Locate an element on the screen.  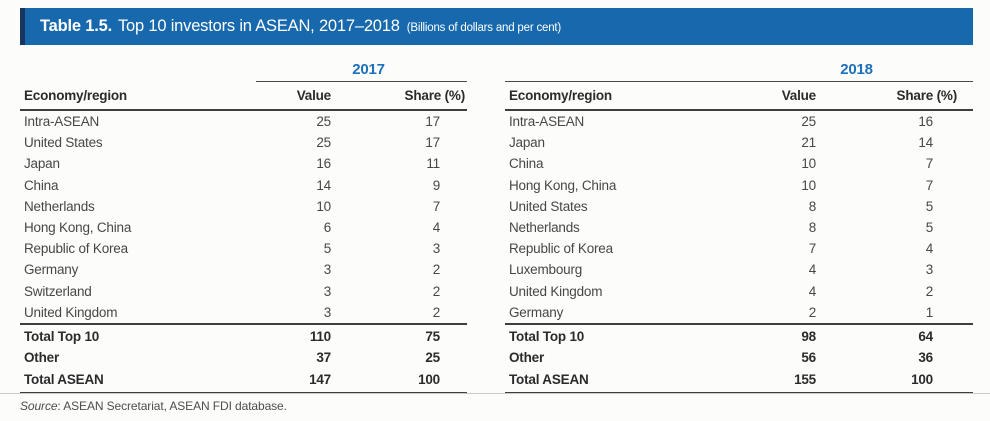
value-cell: 14 is located at coordinates (323, 185).